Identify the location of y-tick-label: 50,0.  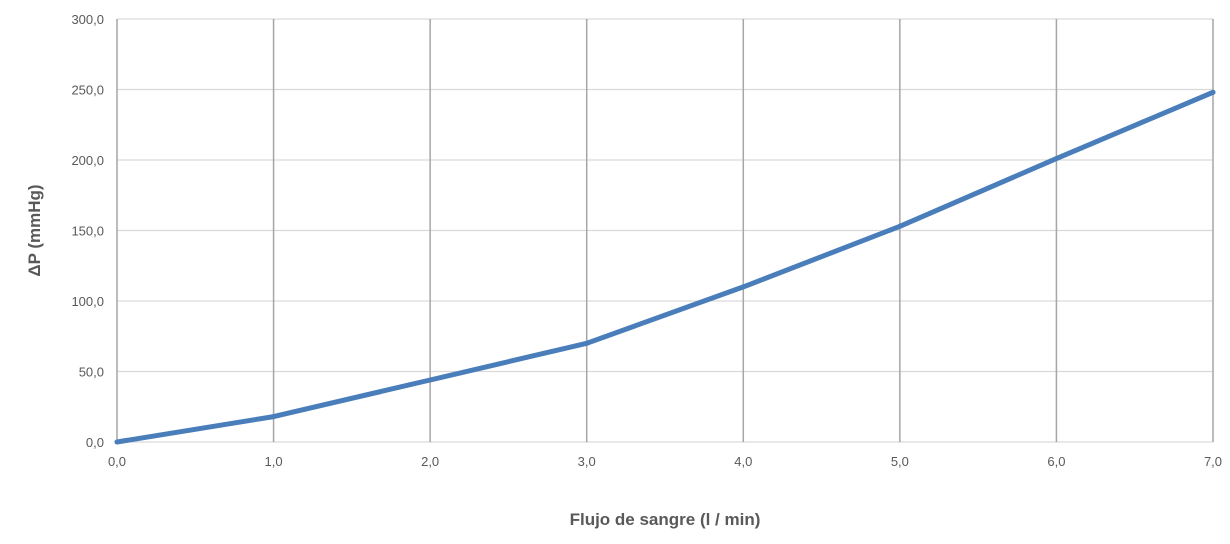
(91, 372).